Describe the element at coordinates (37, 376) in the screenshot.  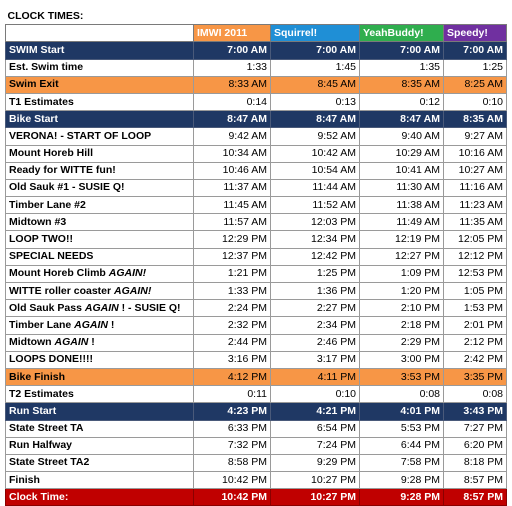
I see `row-label-text: Bike Finish` at that location.